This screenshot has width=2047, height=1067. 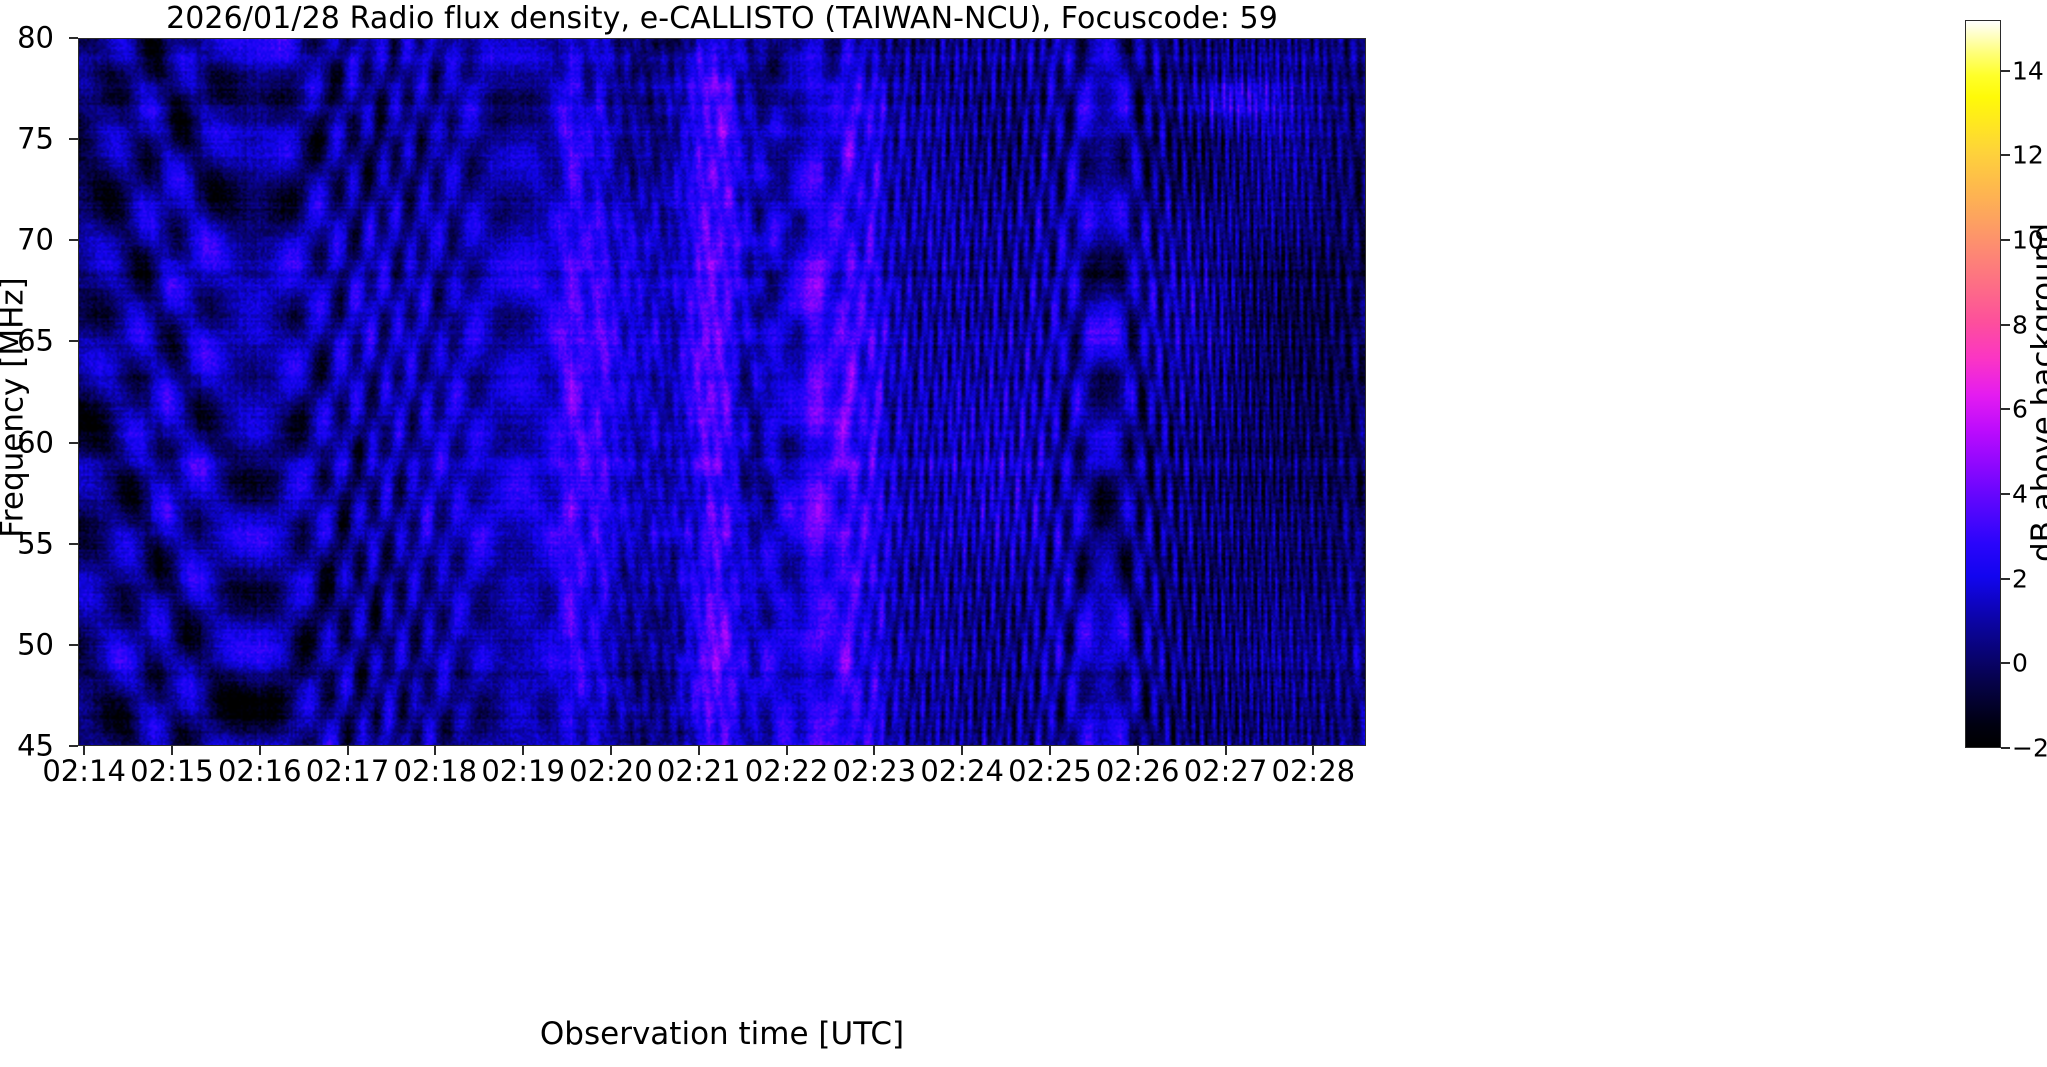 I want to click on colorbar-tick-label: 6, so click(x=2020, y=409).